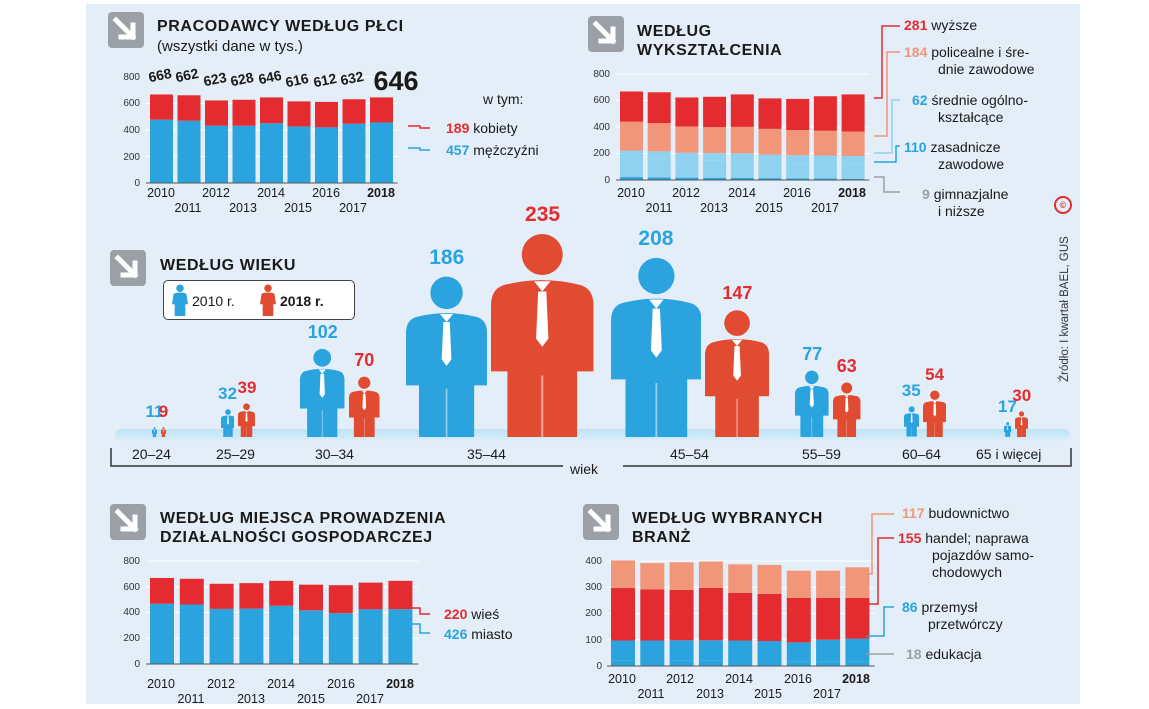 This screenshot has width=1149, height=709. I want to click on value-2018-label: 39, so click(247, 387).